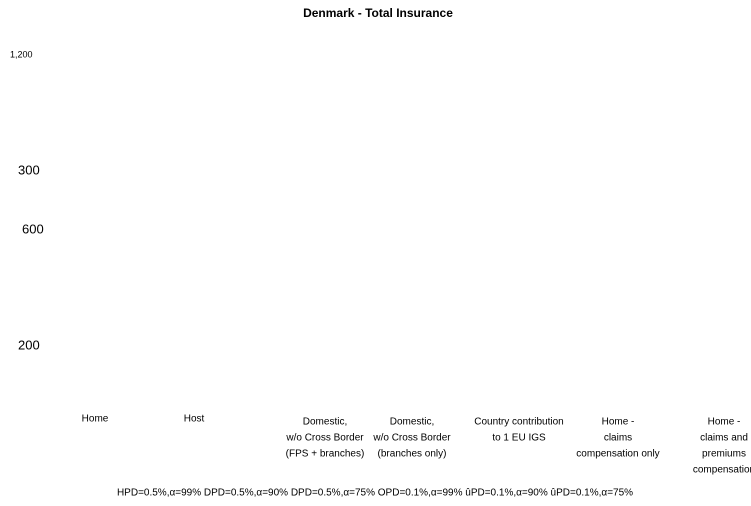 This screenshot has height=506, width=751. I want to click on category-label: Home, so click(95, 419).